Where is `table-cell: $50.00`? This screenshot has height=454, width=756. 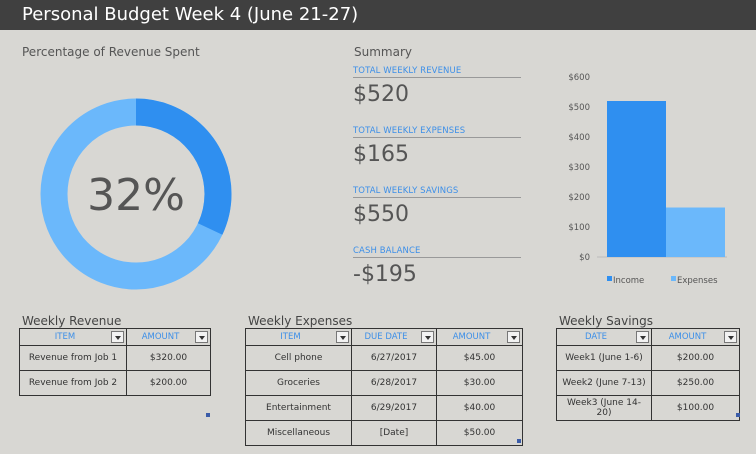 table-cell: $50.00 is located at coordinates (479, 433).